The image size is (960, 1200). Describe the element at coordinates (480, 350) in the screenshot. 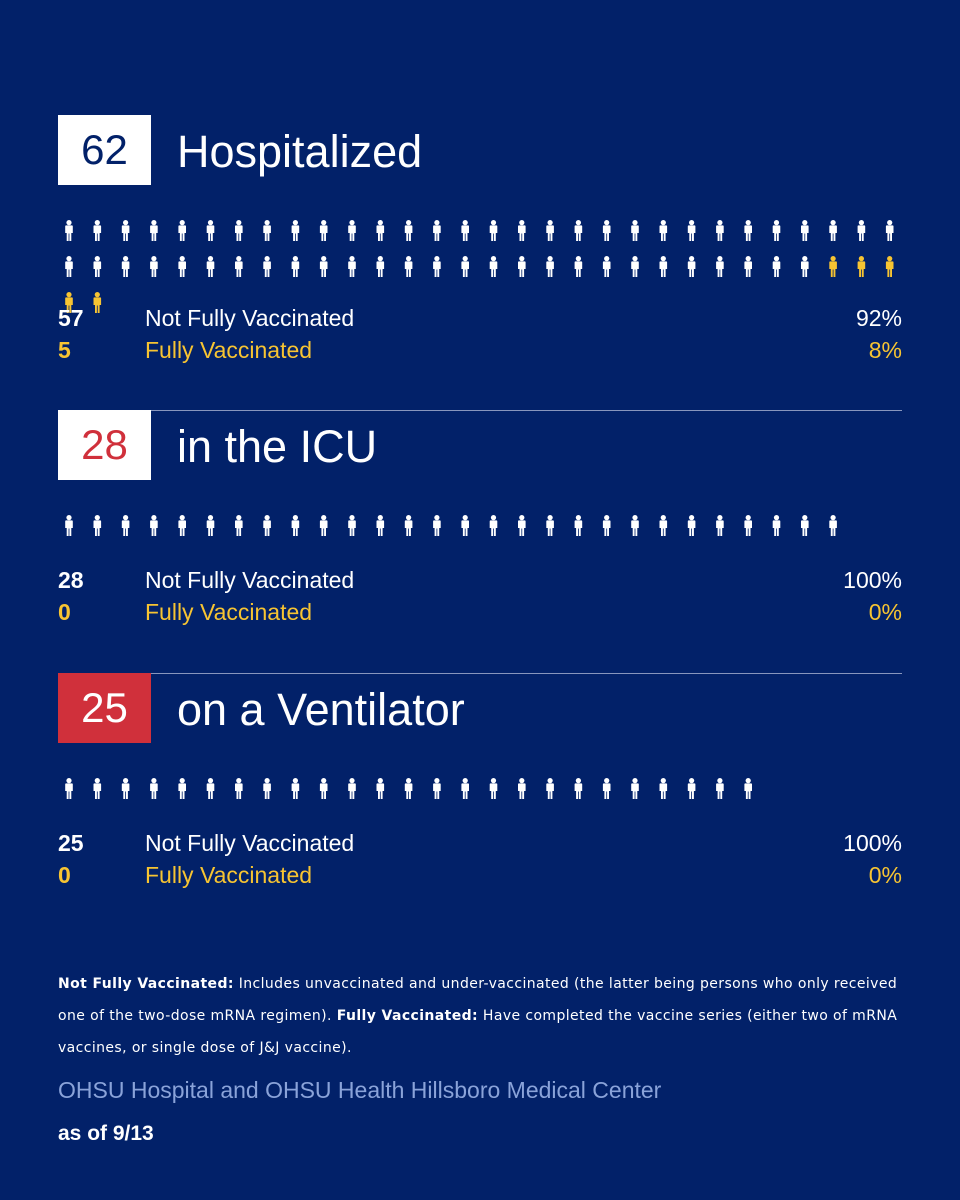

I see `hospitalized-fully-row: 5 Fully Vaccinated 8%` at that location.